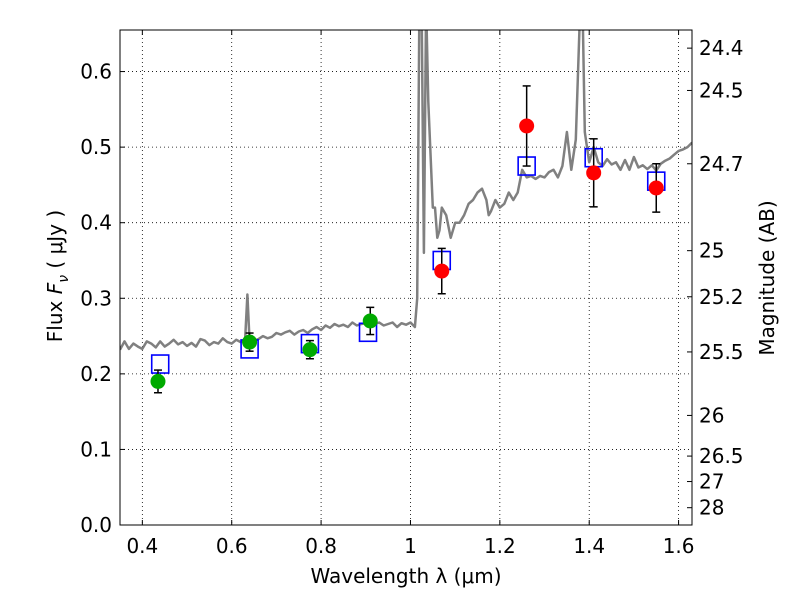 This screenshot has height=600, width=800. What do you see at coordinates (96, 449) in the screenshot?
I see `y-tick-label: 0.1` at bounding box center [96, 449].